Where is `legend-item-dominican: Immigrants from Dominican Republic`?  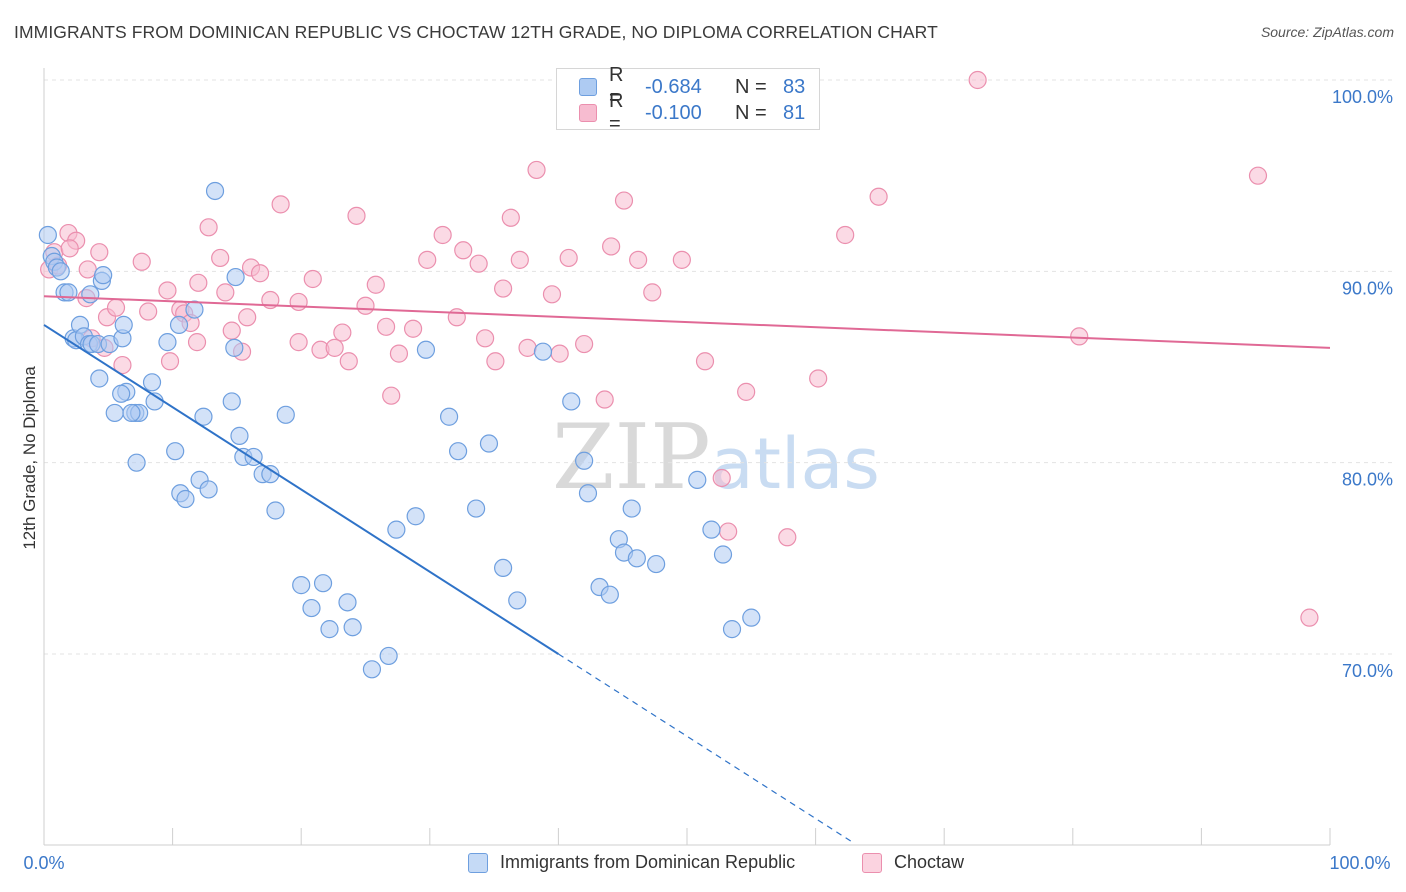 legend-item-dominican: Immigrants from Dominican Republic is located at coordinates (631, 862).